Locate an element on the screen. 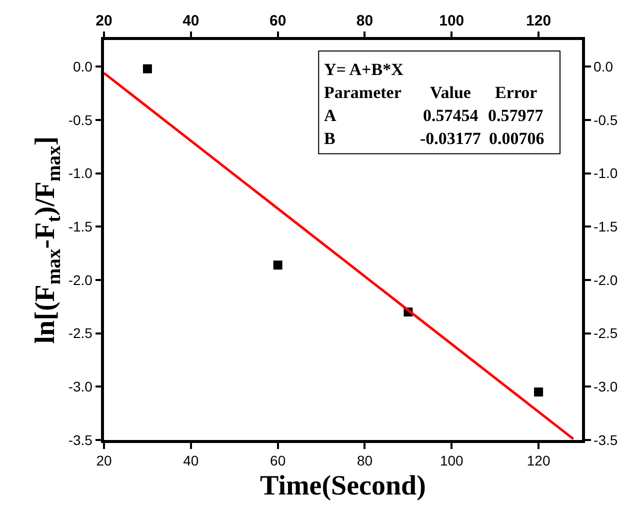 The height and width of the screenshot is (517, 636). x2-tick-label: 100 is located at coordinates (452, 460).